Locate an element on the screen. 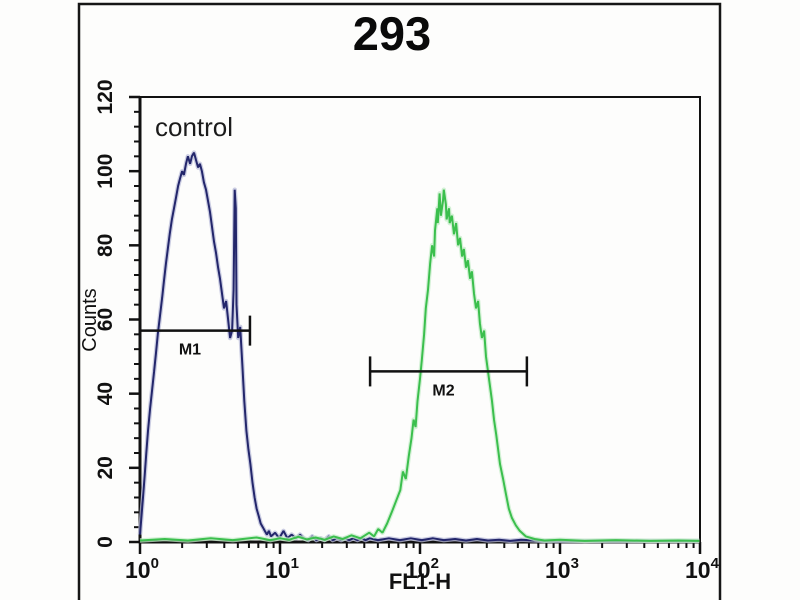 This screenshot has width=800, height=600. gate-marker-m2: M2 is located at coordinates (448, 377).